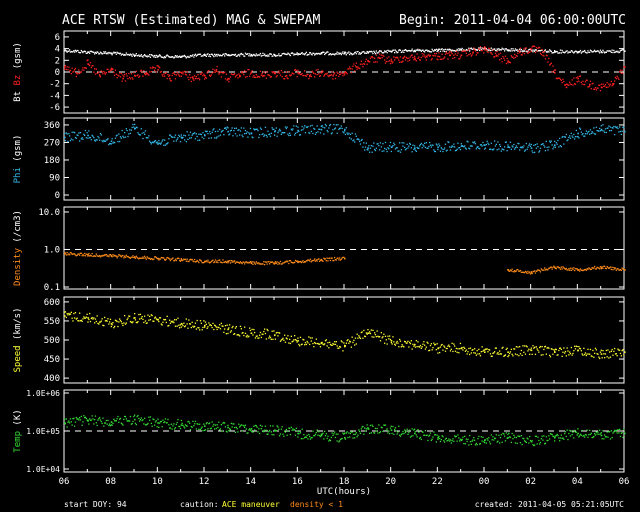  I want to click on ytick-label: 0, so click(57, 73).